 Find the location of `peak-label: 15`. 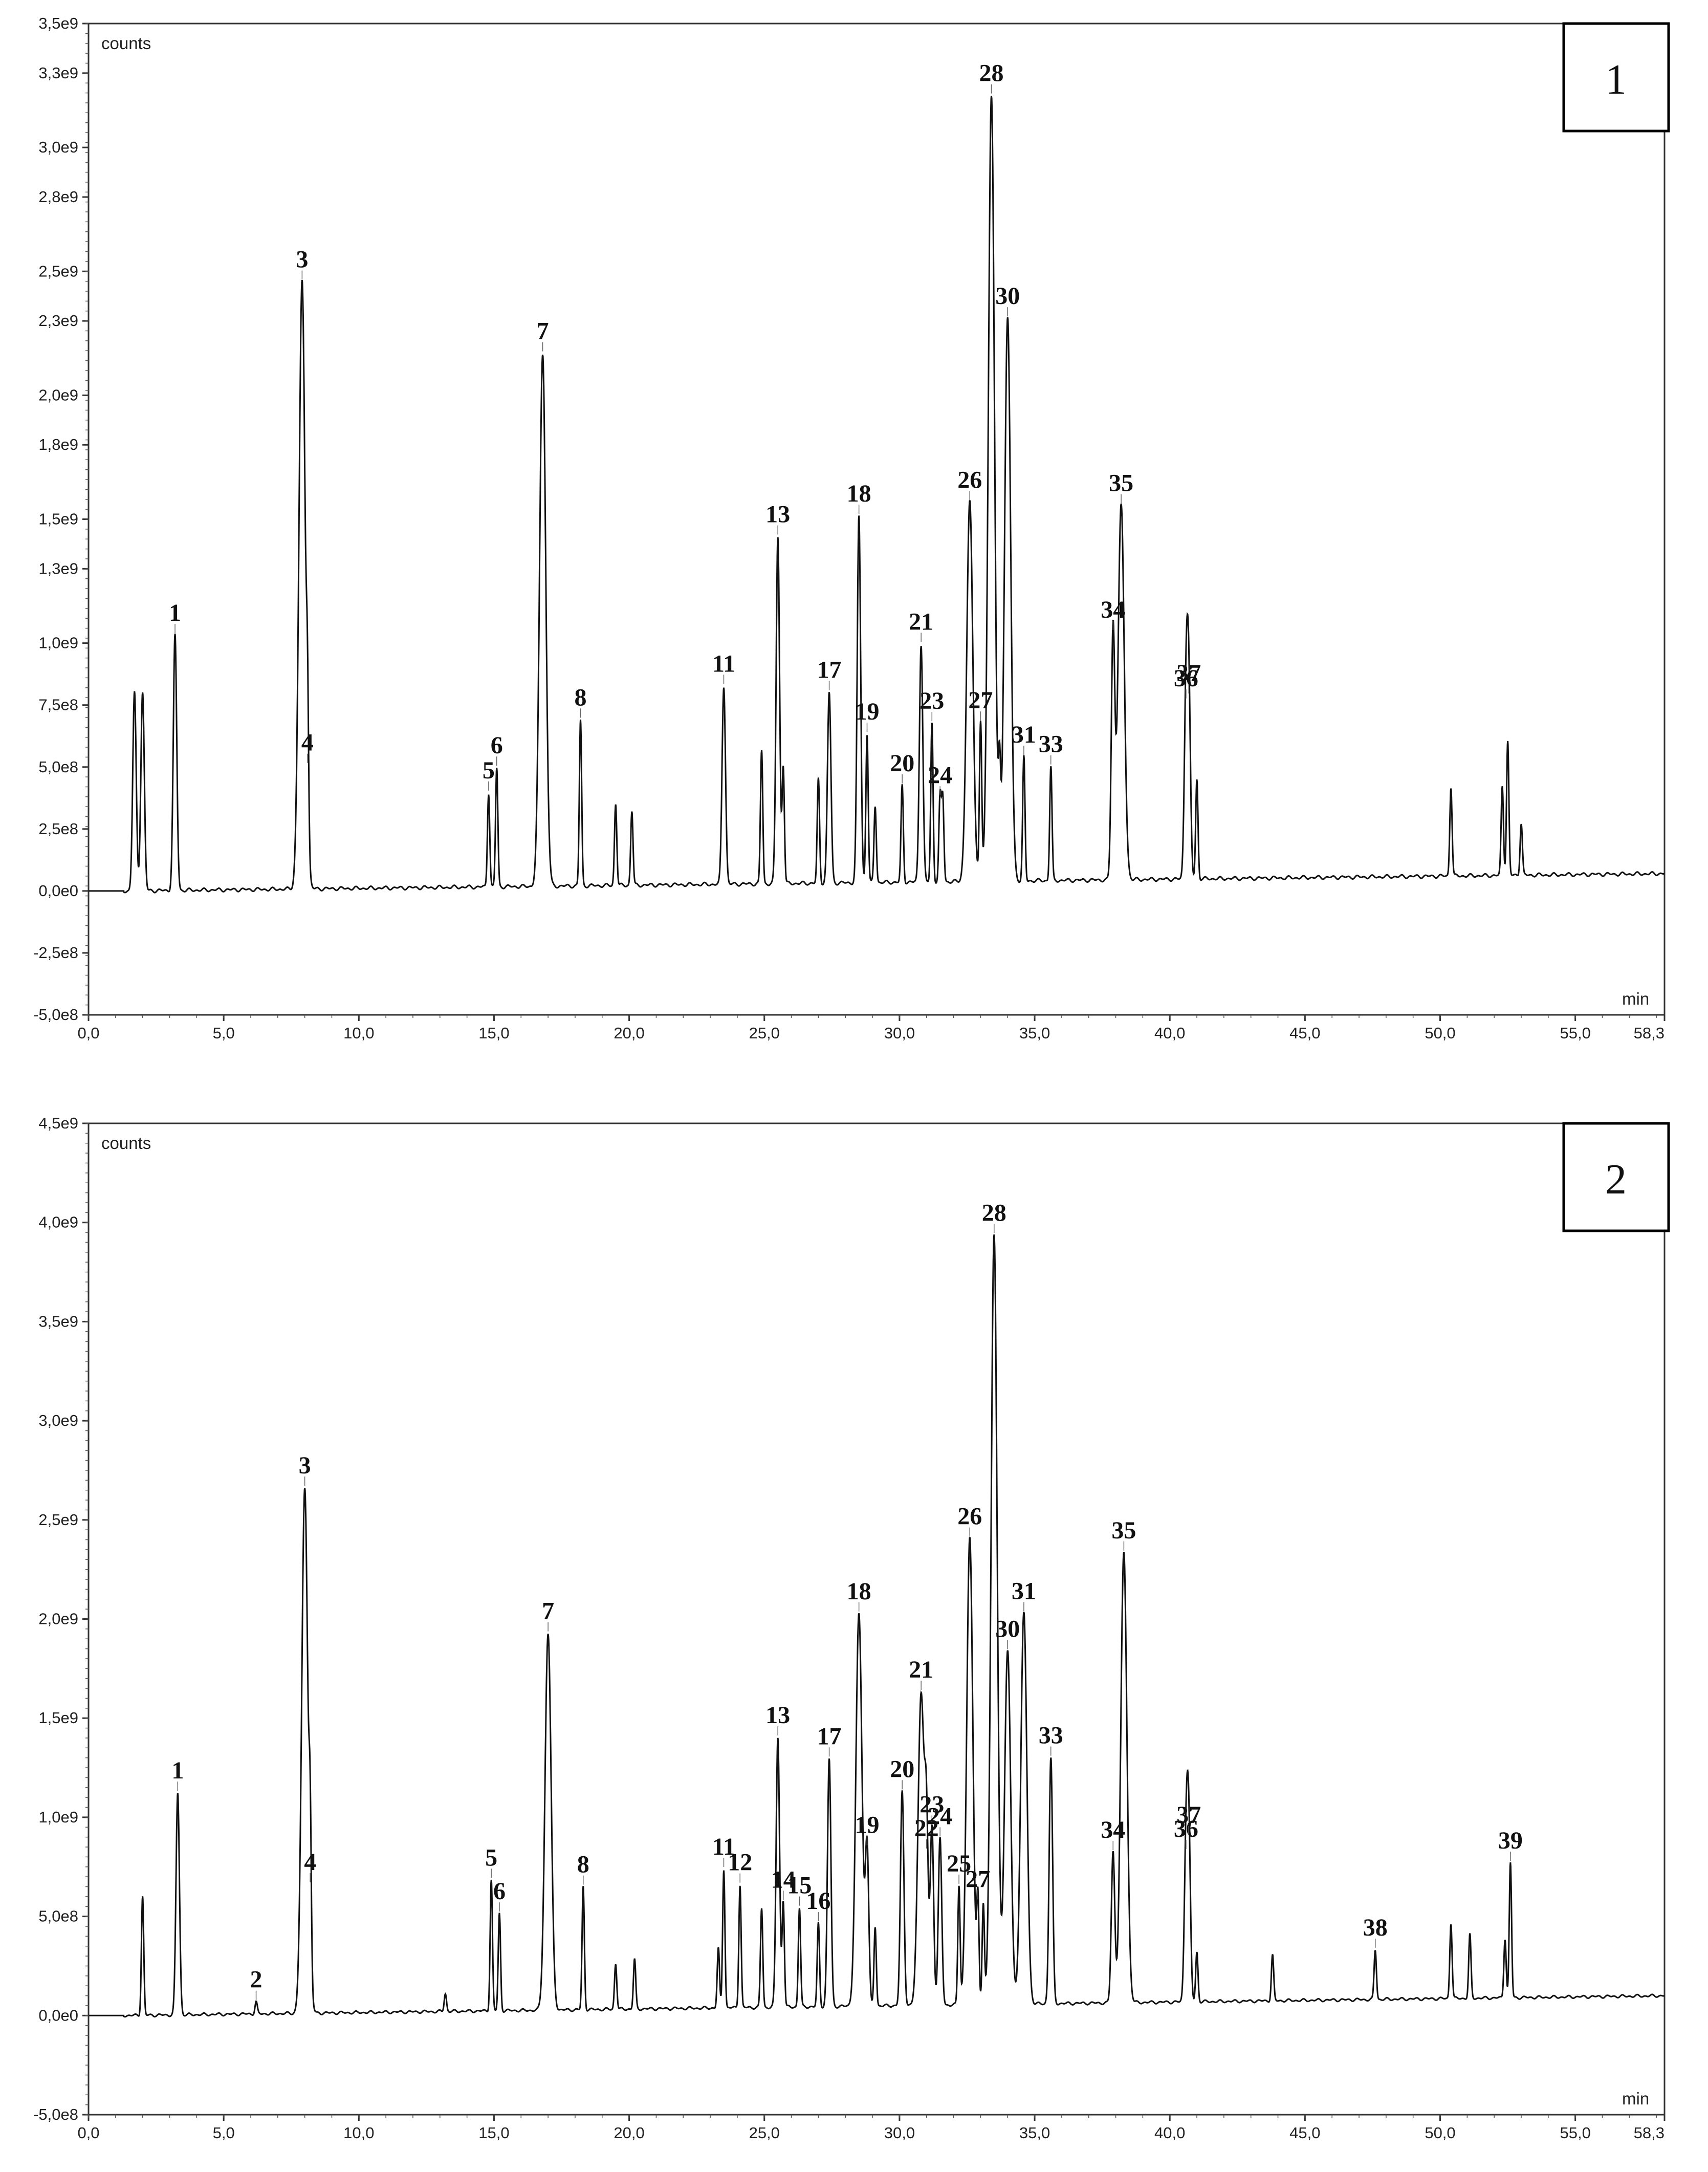

peak-label: 15 is located at coordinates (799, 1885).